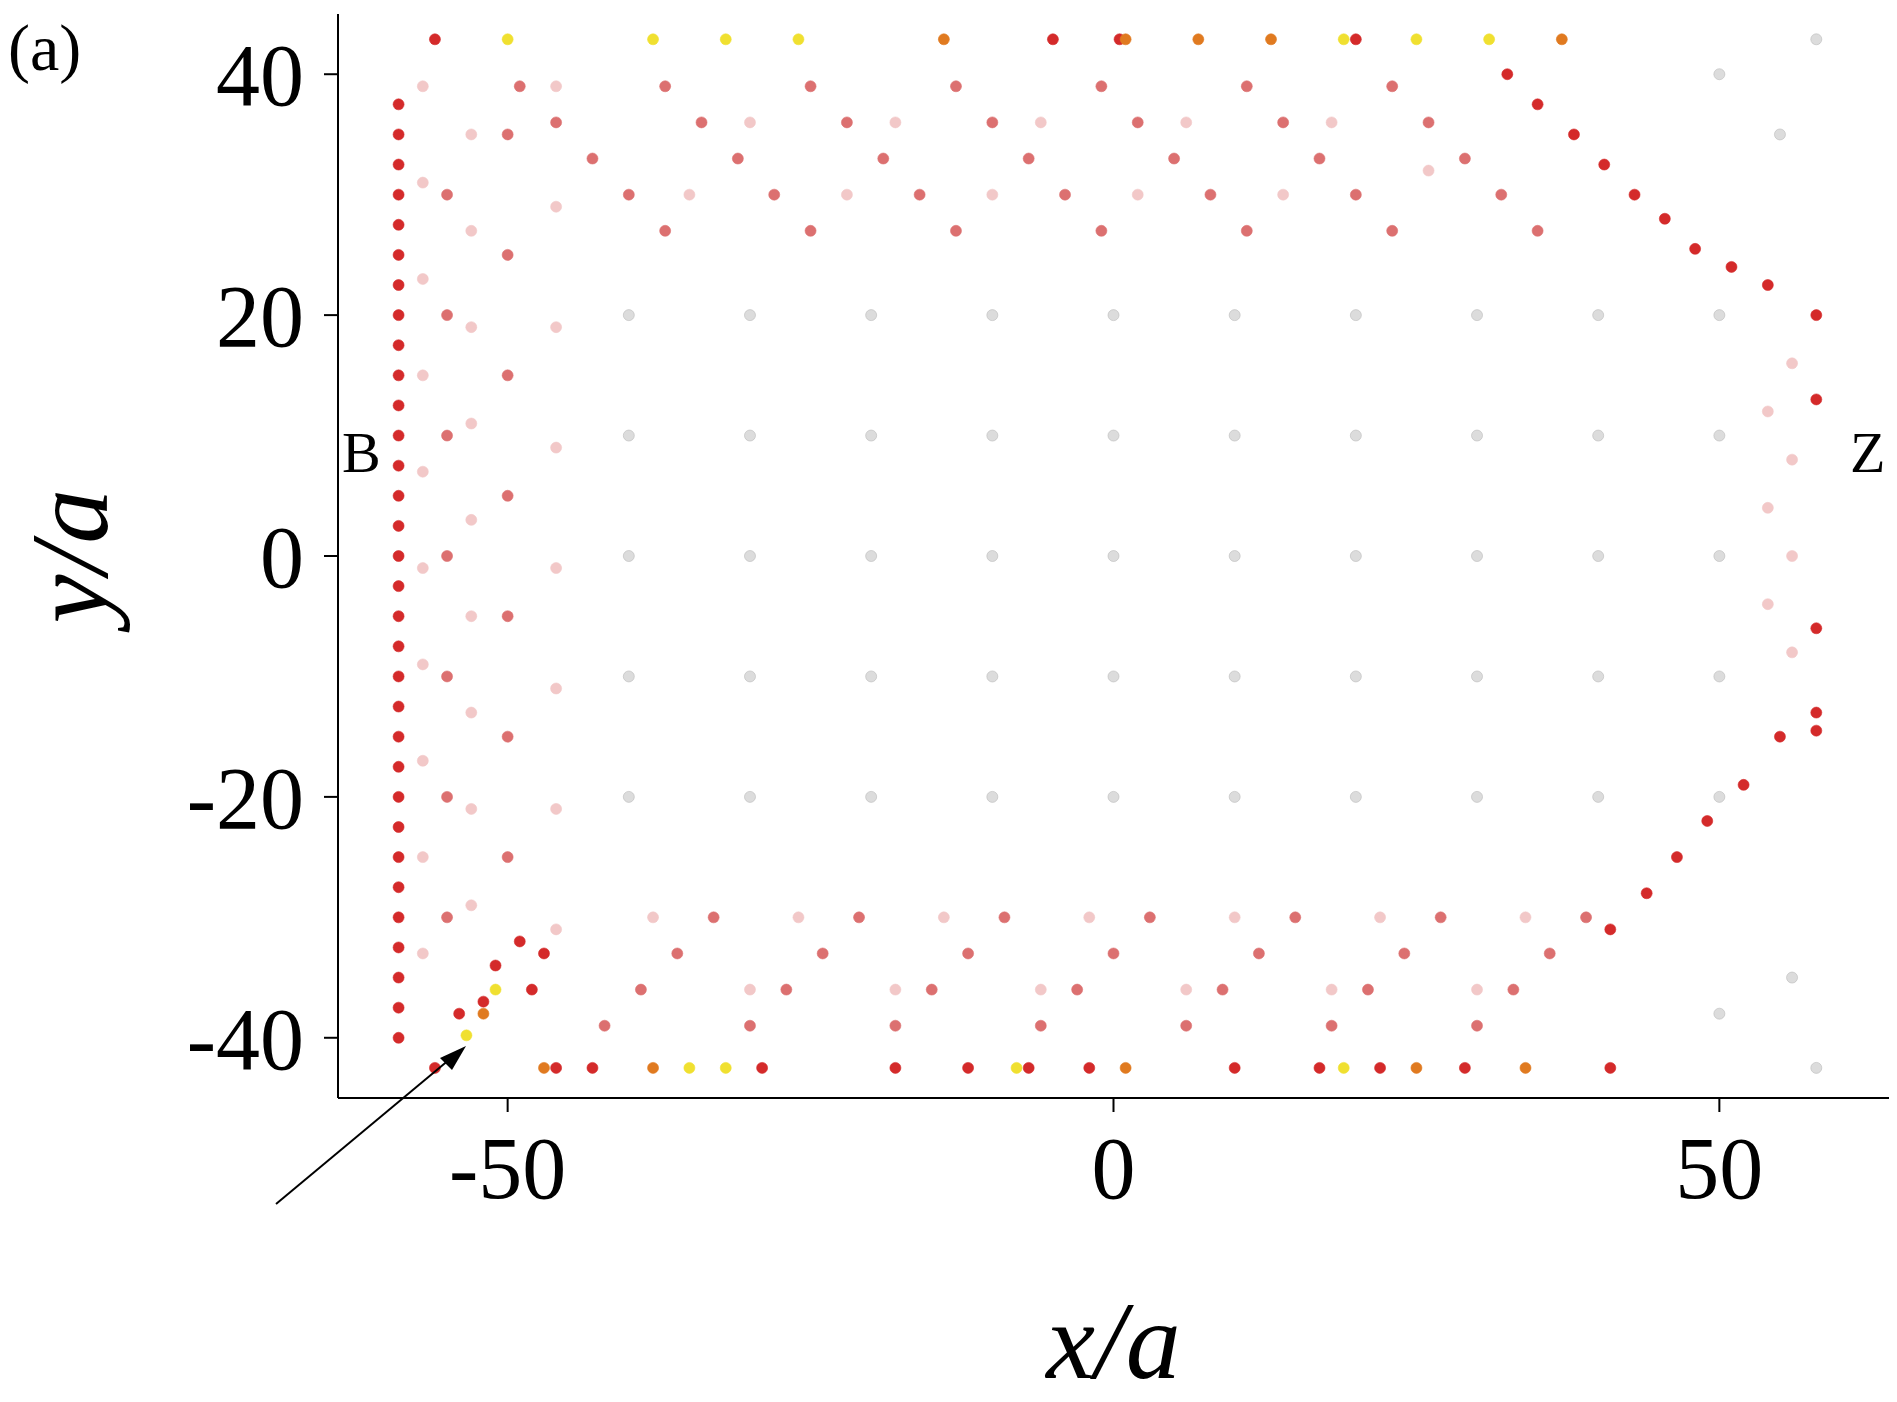 The height and width of the screenshot is (1402, 1897). I want to click on y-tick-label: -20, so click(245, 799).